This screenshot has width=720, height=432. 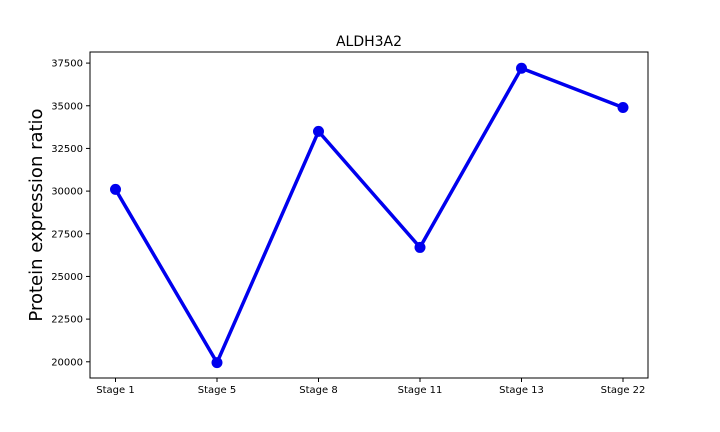 I want to click on x-tick-label: Stage 13, so click(x=521, y=390).